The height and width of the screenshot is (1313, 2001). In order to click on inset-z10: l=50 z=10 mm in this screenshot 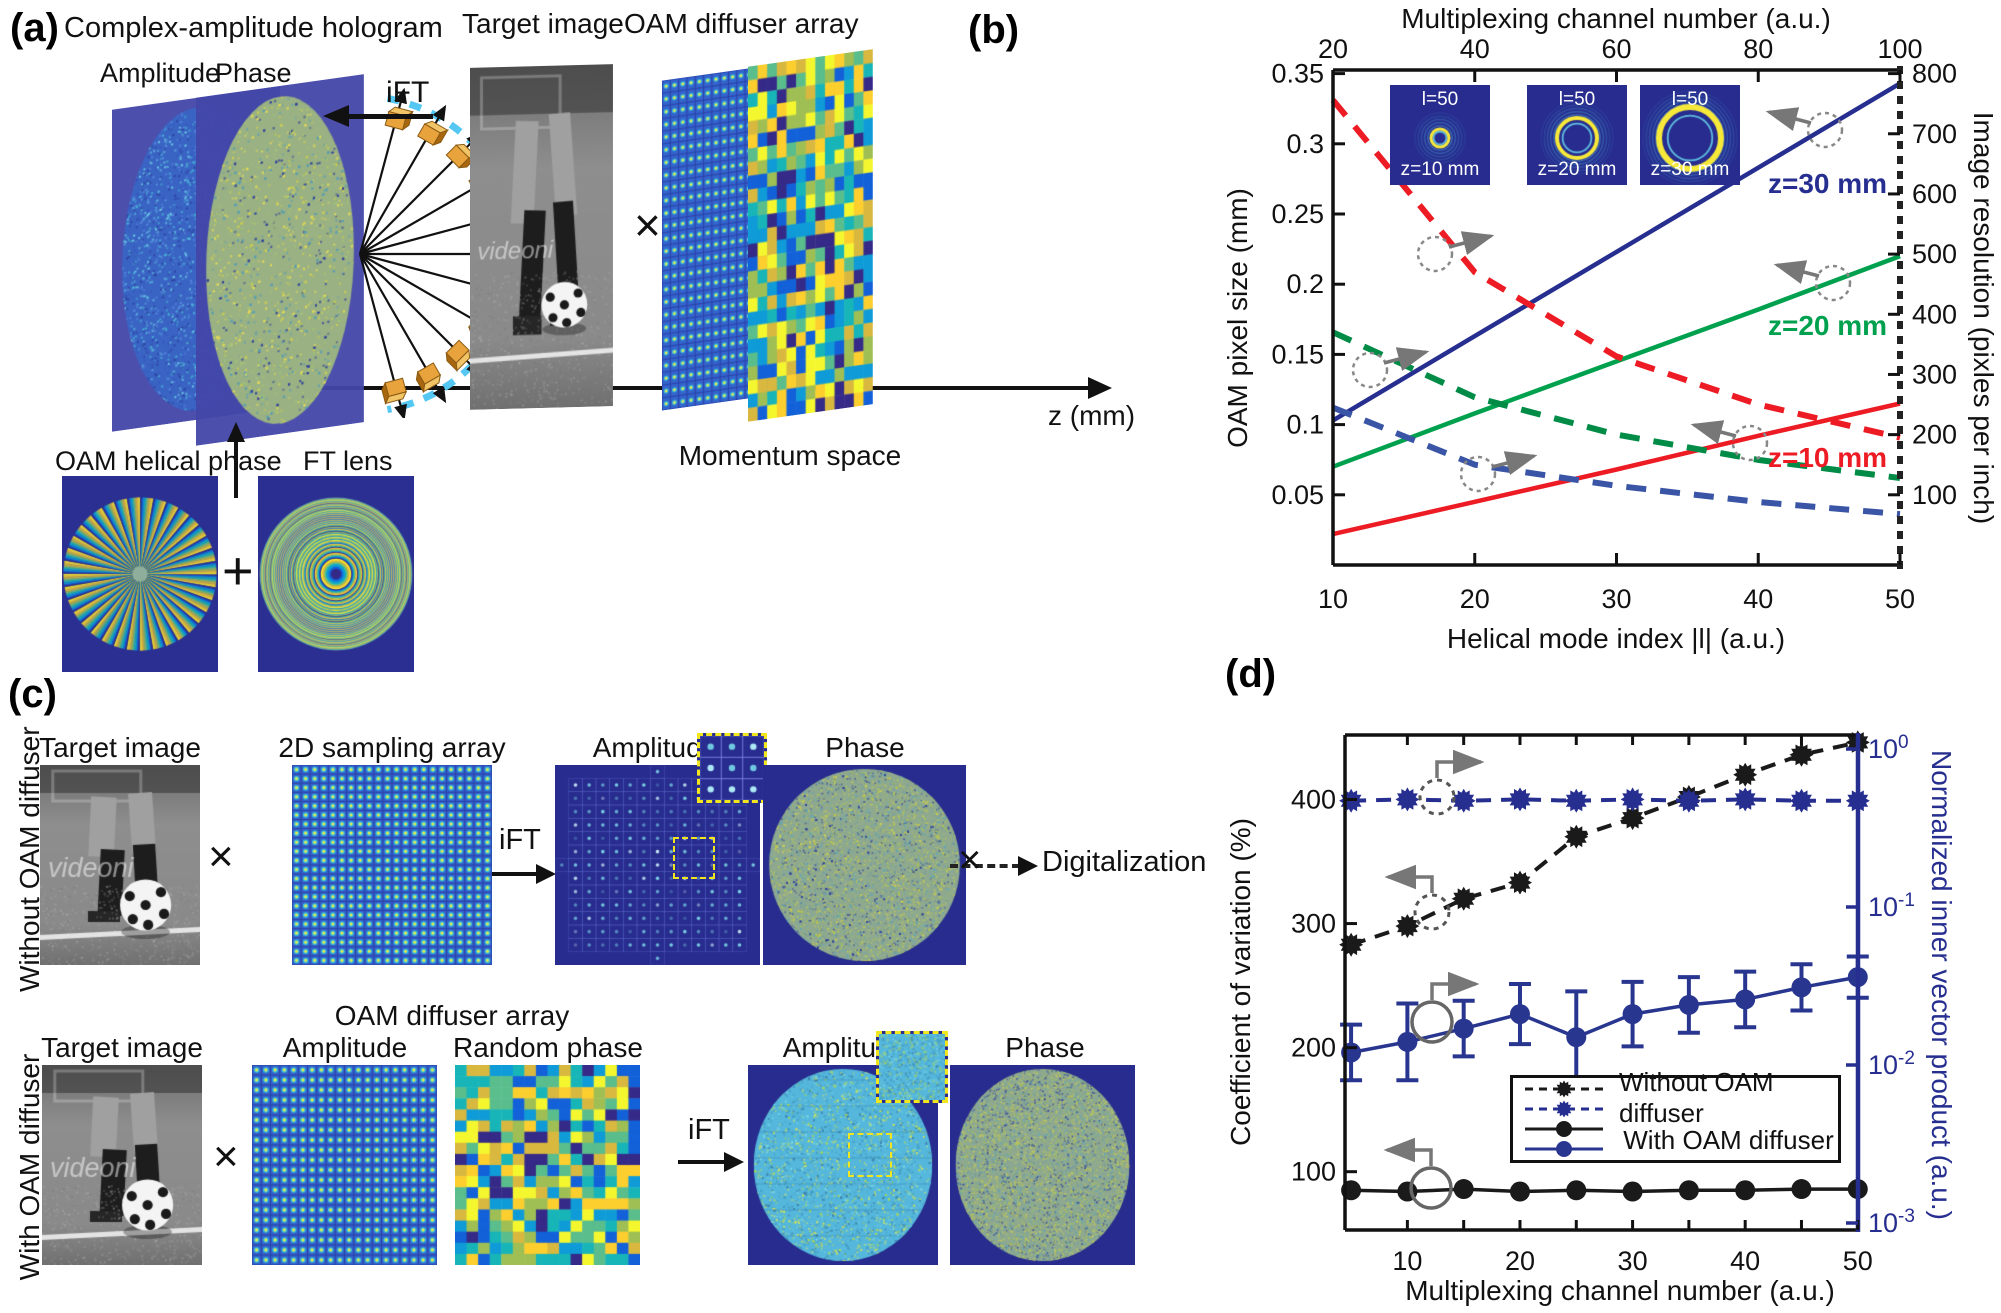, I will do `click(1440, 135)`.